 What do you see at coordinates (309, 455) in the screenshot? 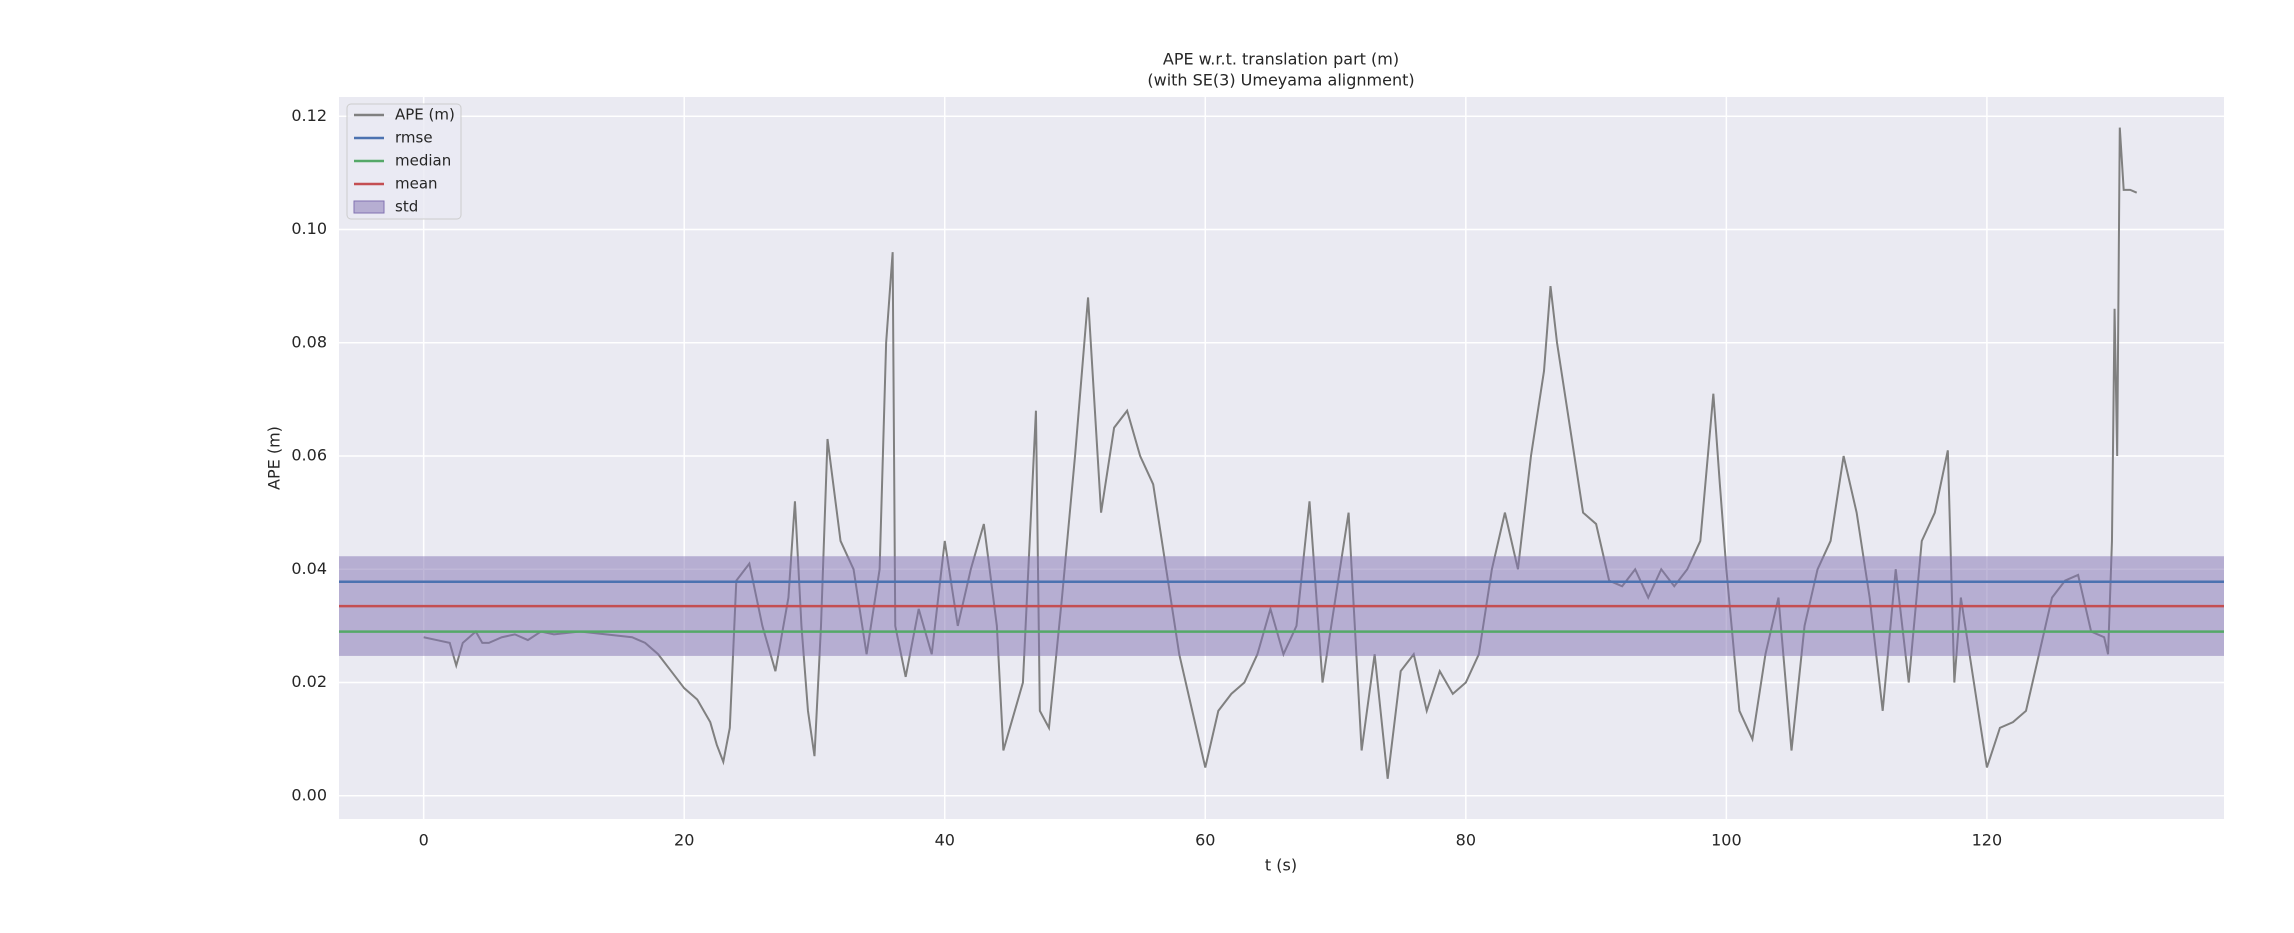
I see `y-tick-label: 0.06` at bounding box center [309, 455].